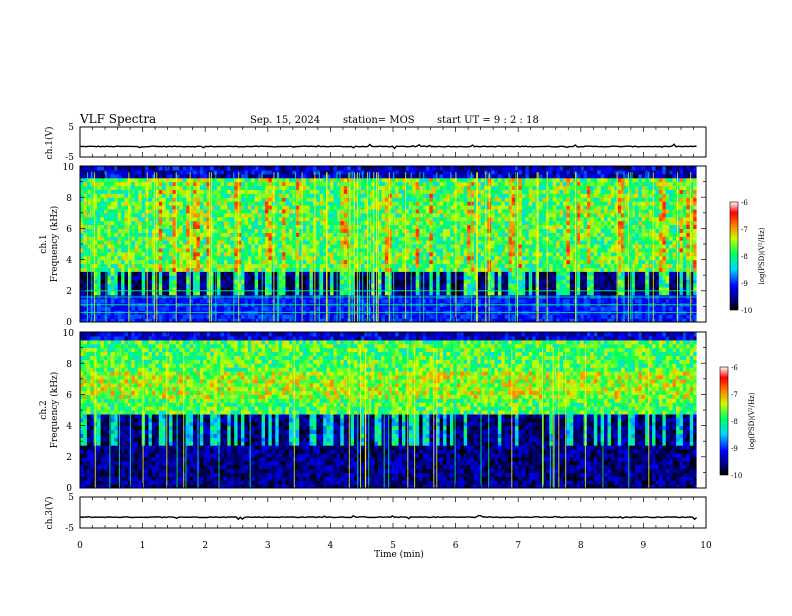  What do you see at coordinates (285, 120) in the screenshot?
I see `date-label: Sep. 15, 2024` at bounding box center [285, 120].